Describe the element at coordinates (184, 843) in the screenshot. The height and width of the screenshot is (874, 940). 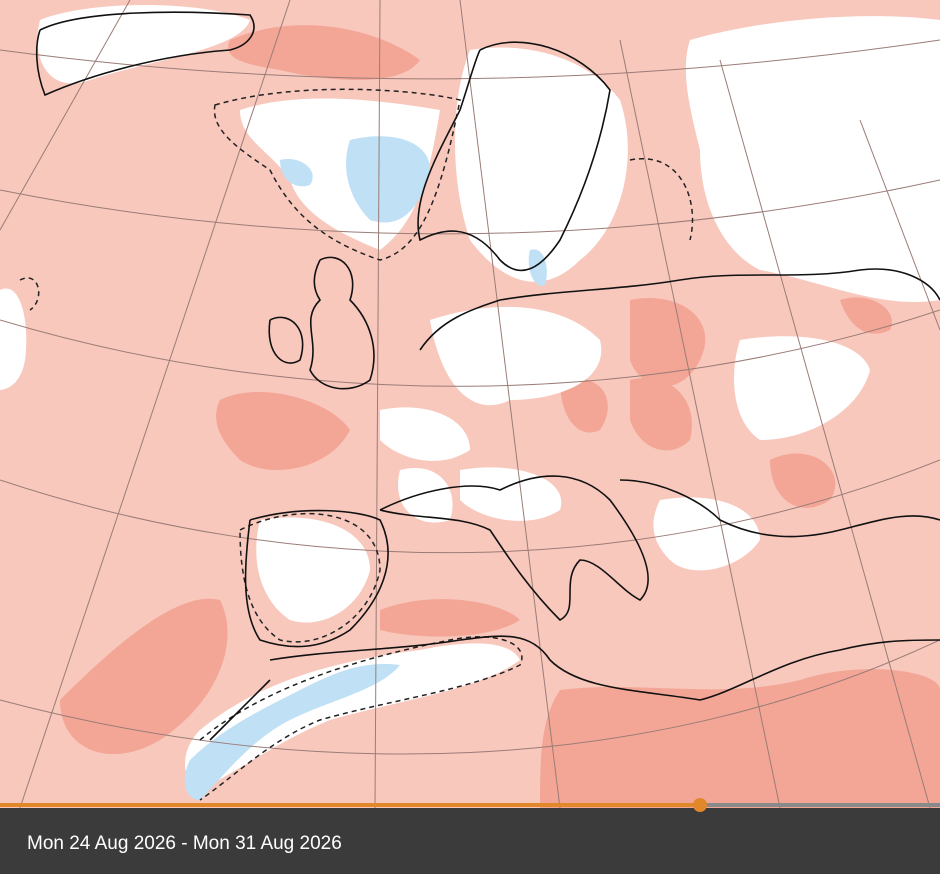
I see `date-range-caption: Mon 24 Aug 2026 - Mon 31 Aug 2026` at that location.